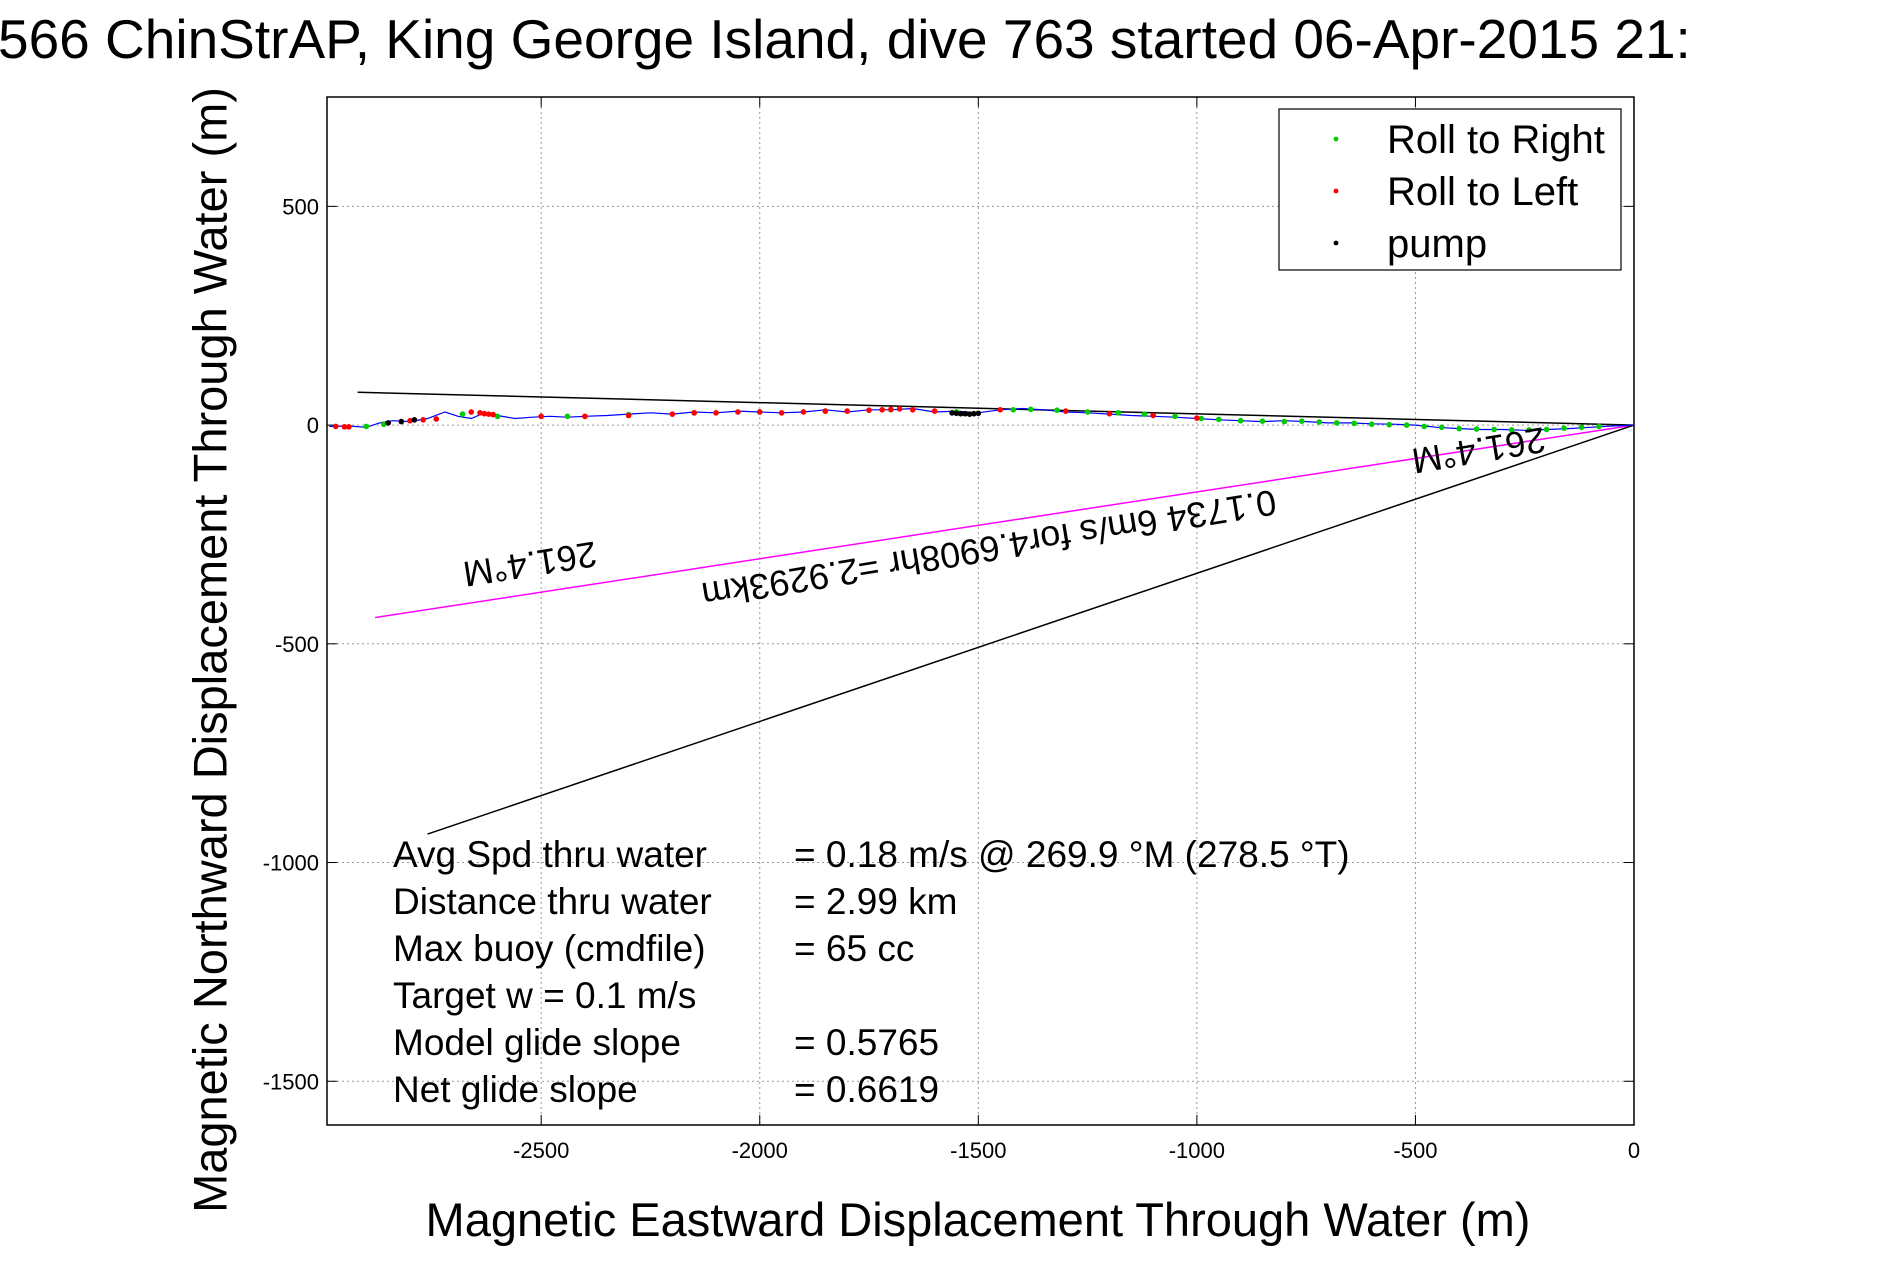 This screenshot has width=1891, height=1262. I want to click on x-tick-label: 0, so click(1634, 1150).